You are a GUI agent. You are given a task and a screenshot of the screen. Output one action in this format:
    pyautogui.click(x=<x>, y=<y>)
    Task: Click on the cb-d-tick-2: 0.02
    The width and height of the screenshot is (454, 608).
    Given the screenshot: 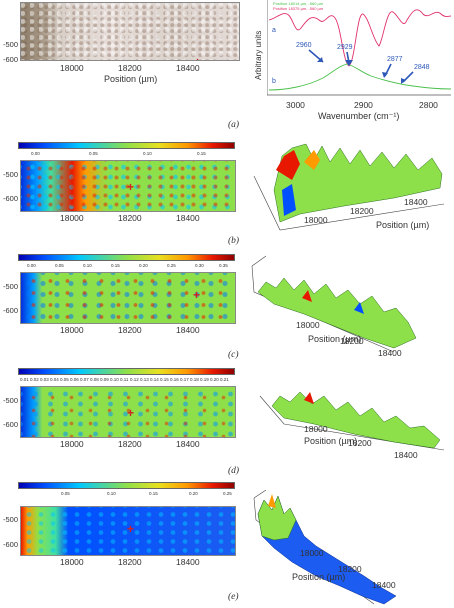 What is the action you would take?
    pyautogui.click(x=34, y=379)
    